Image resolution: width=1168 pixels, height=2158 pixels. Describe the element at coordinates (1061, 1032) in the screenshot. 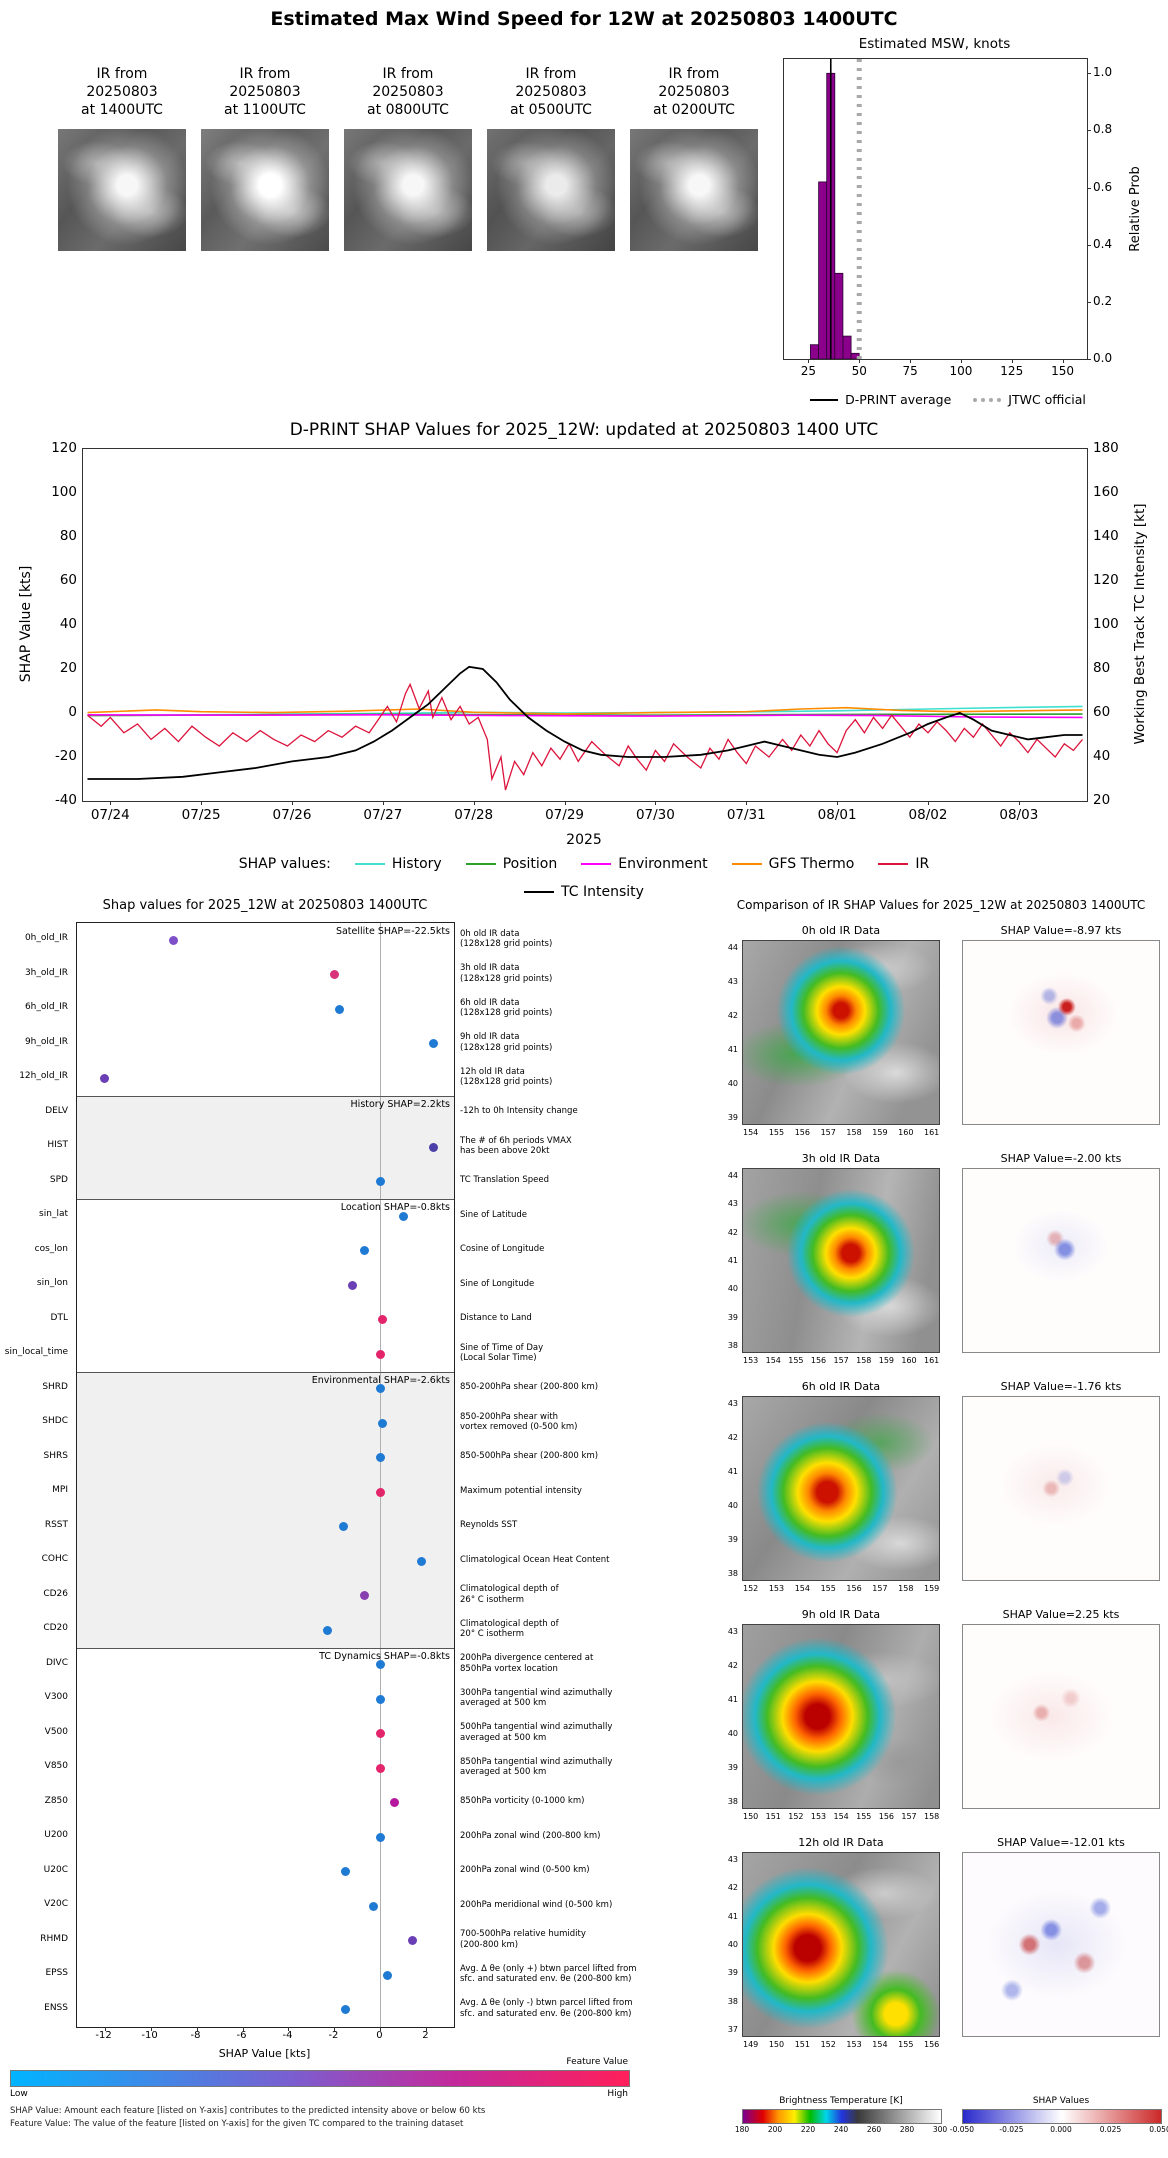

I see `shap-value-map` at that location.